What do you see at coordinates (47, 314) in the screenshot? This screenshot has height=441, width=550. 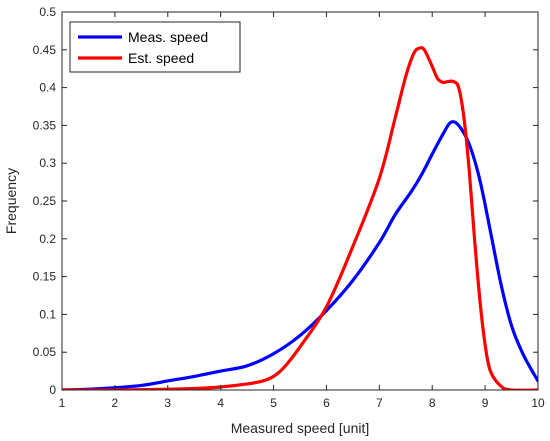 I see `y-tick-label: 0.1` at bounding box center [47, 314].